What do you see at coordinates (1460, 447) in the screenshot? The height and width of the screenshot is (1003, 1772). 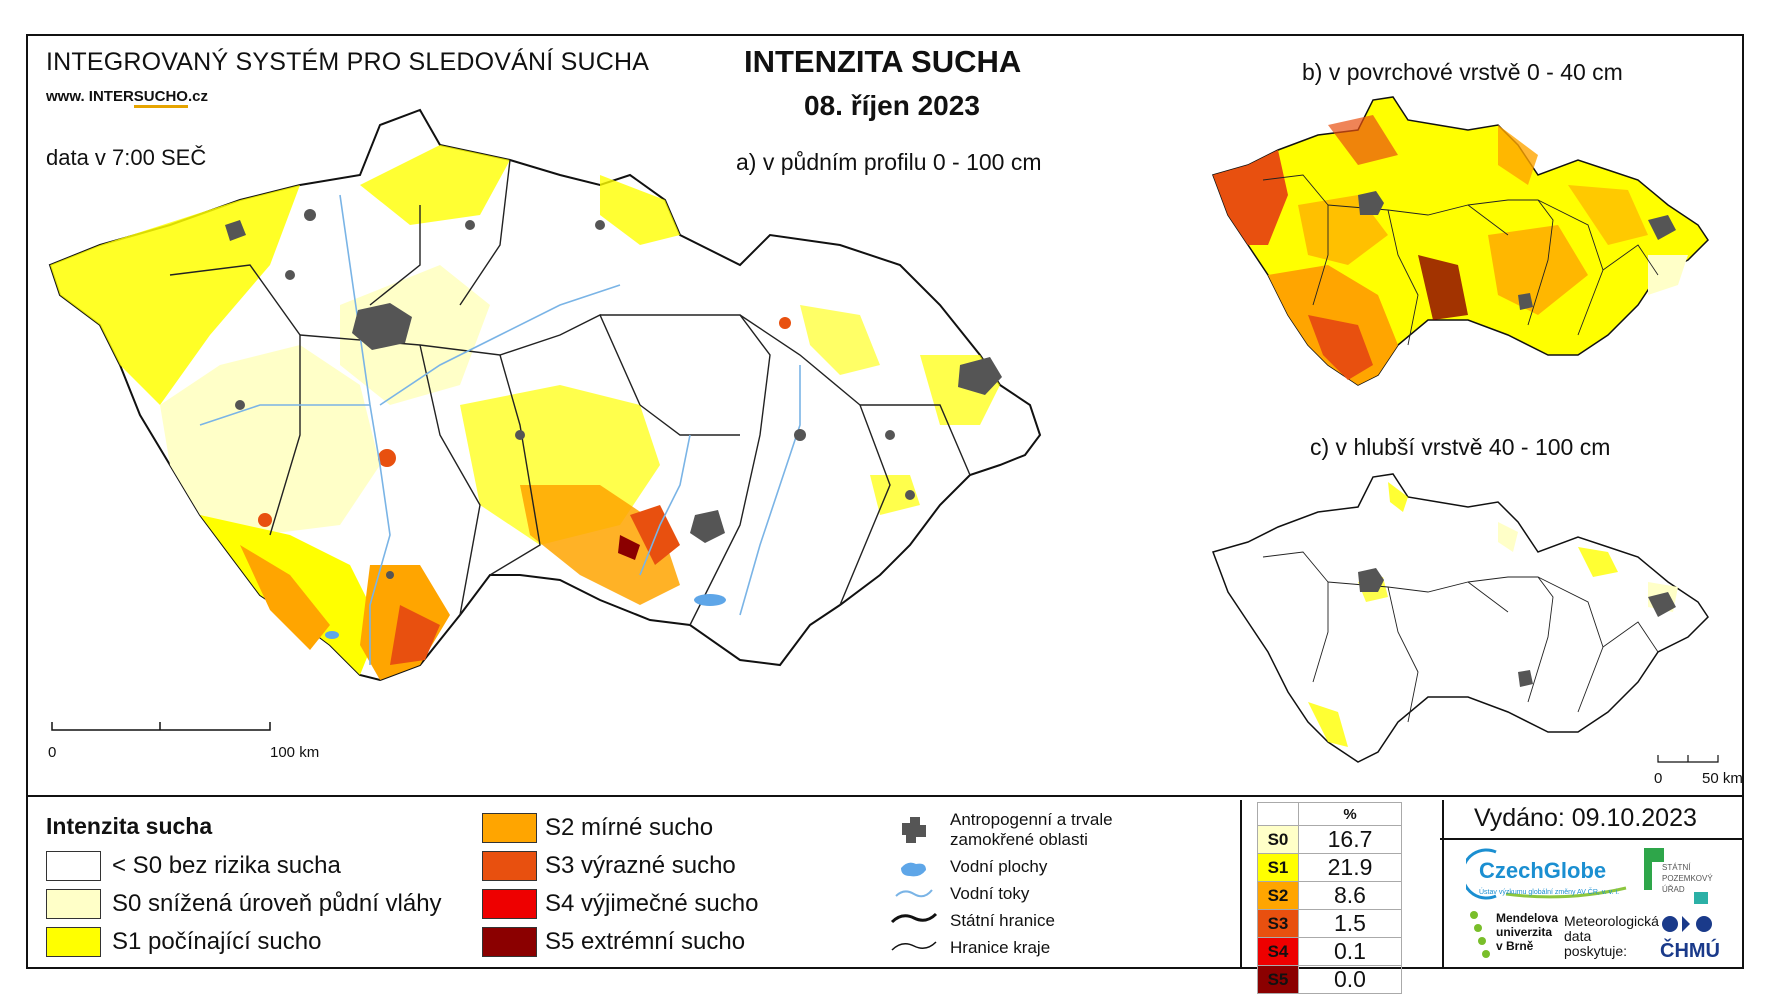 I see `map-c-label: c) v hlubší vrstvě 40 - 100 cm` at bounding box center [1460, 447].